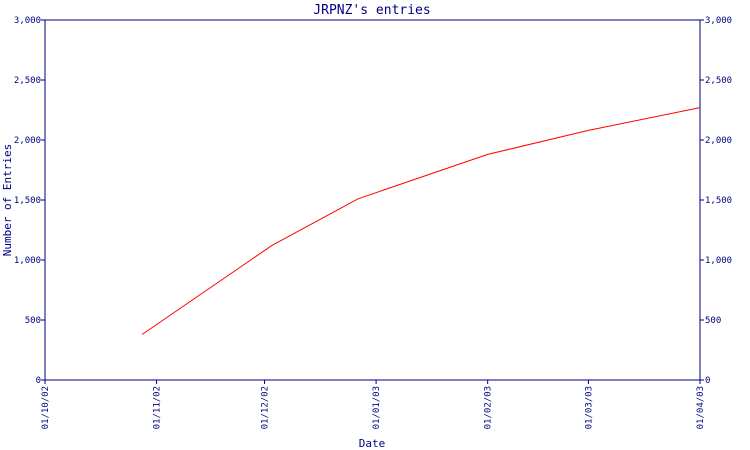  Describe the element at coordinates (33, 321) in the screenshot. I see `y-tick-label-left: 500` at that location.